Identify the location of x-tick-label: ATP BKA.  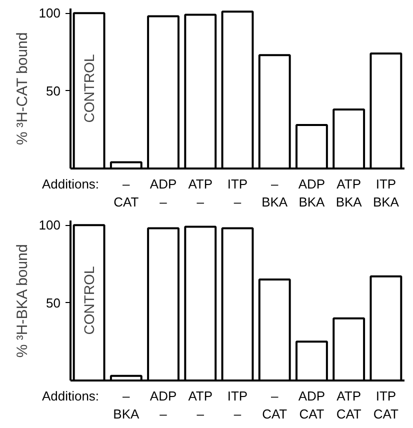
(349, 193).